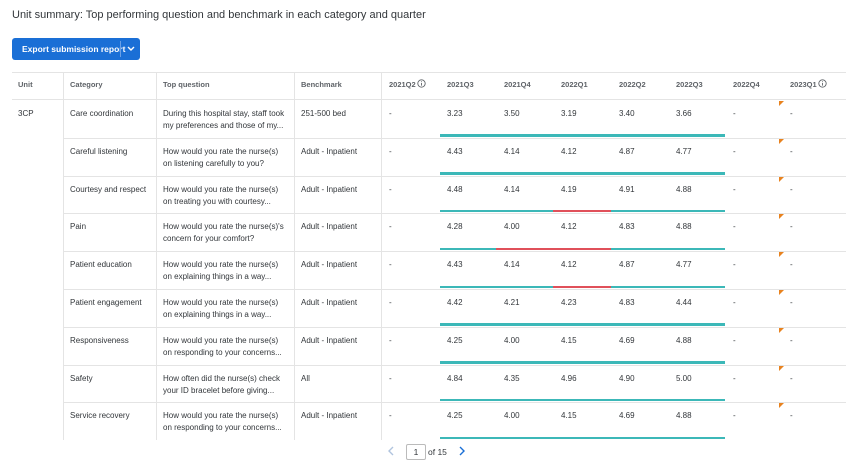 This screenshot has height=467, width=849. I want to click on score: 3.23, so click(455, 113).